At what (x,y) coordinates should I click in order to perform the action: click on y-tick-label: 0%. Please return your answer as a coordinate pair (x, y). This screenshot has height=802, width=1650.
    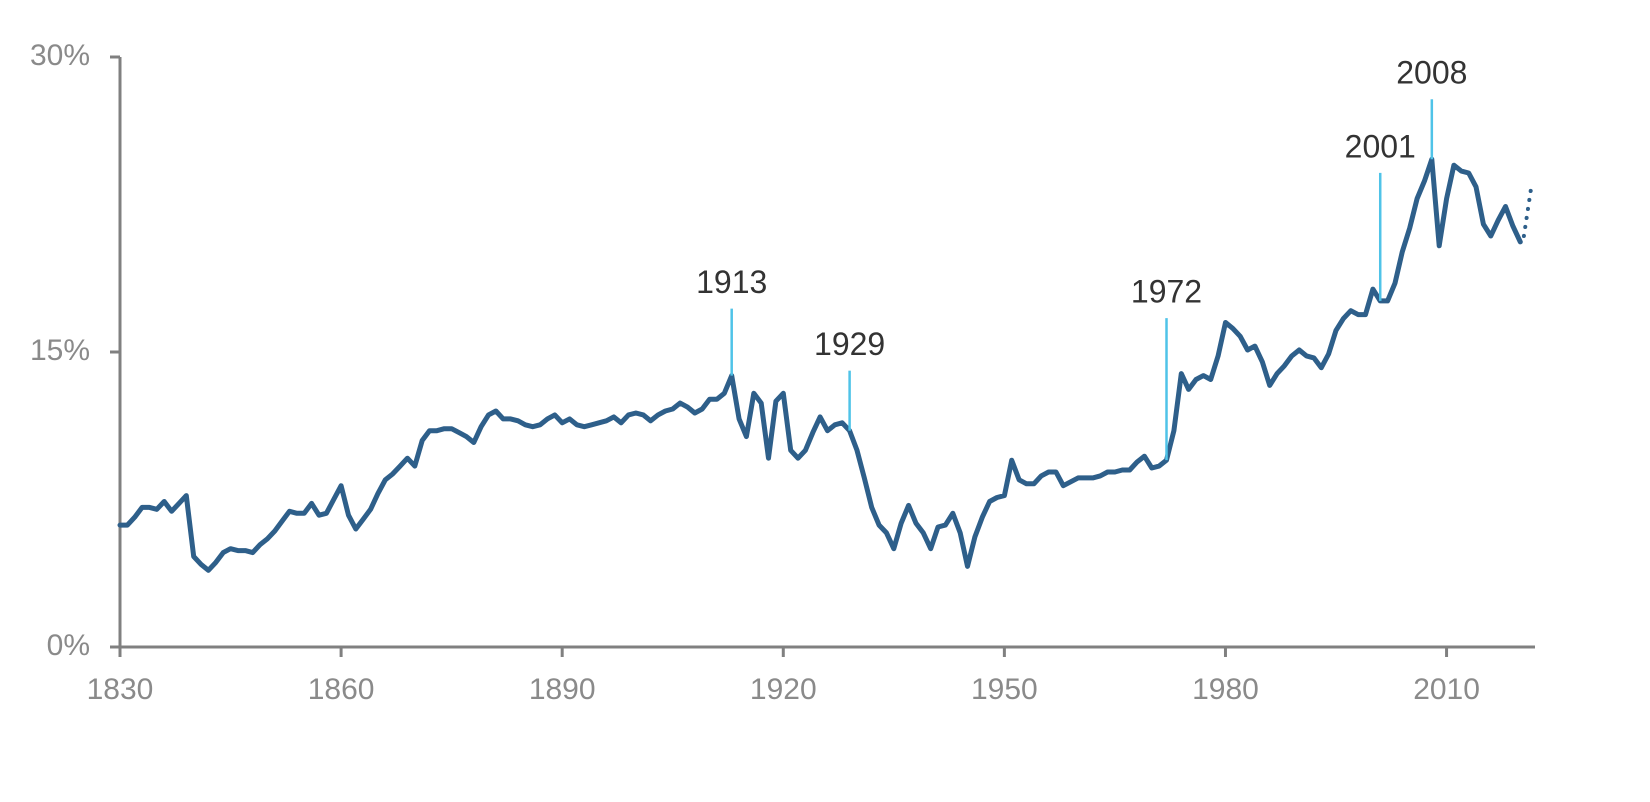
    Looking at the image, I should click on (68, 645).